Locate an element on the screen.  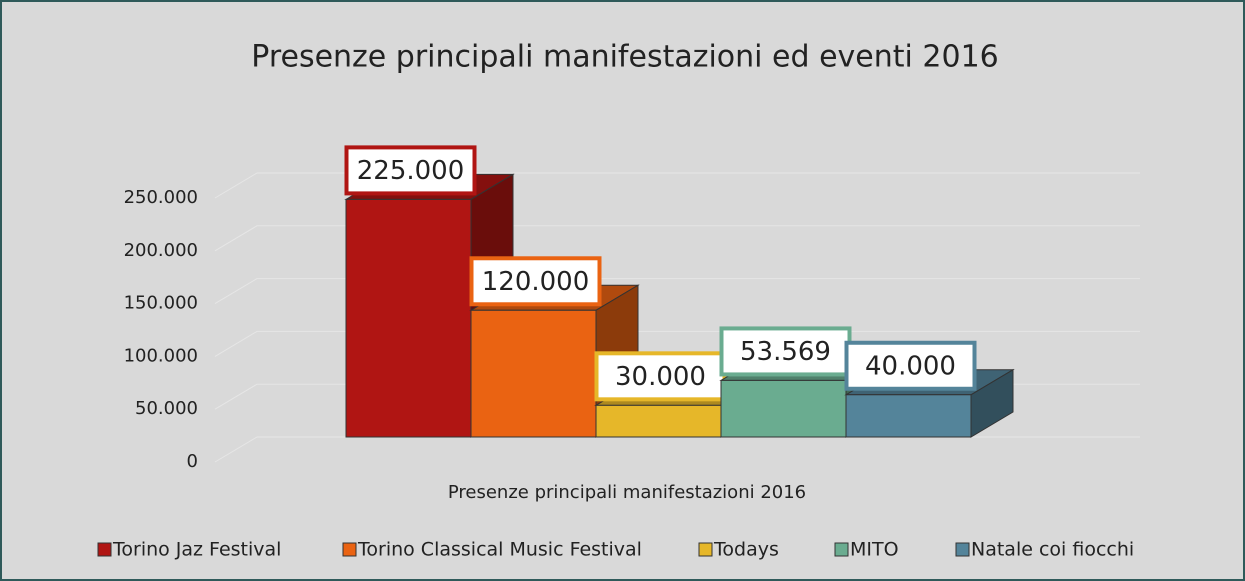
value-label: 30.000 is located at coordinates (660, 377).